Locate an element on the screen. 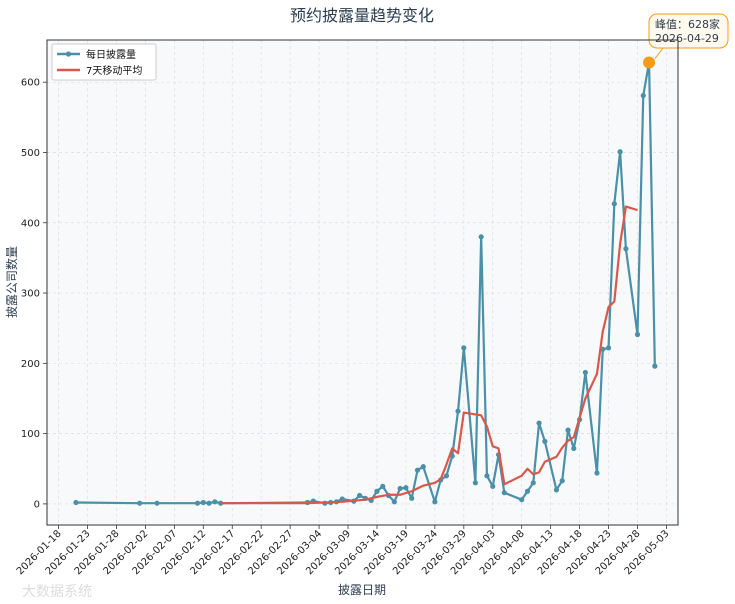 This screenshot has width=735, height=604. x-axis-label: 披露日期 is located at coordinates (362, 590).